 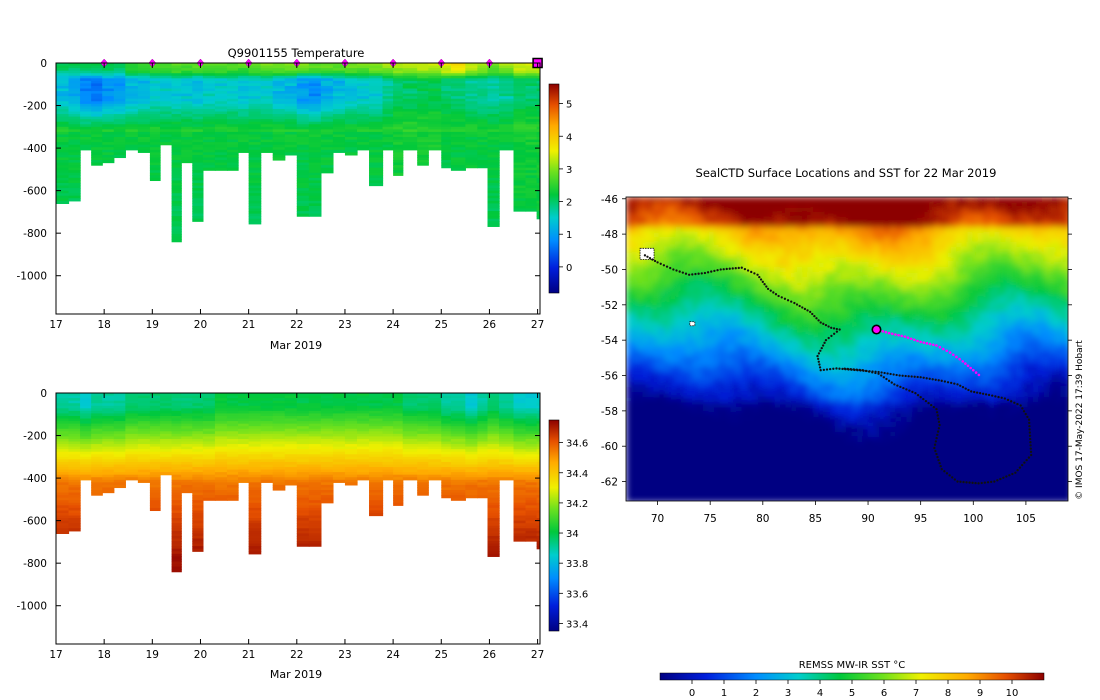 I want to click on salinity-profile, so click(x=388, y=437).